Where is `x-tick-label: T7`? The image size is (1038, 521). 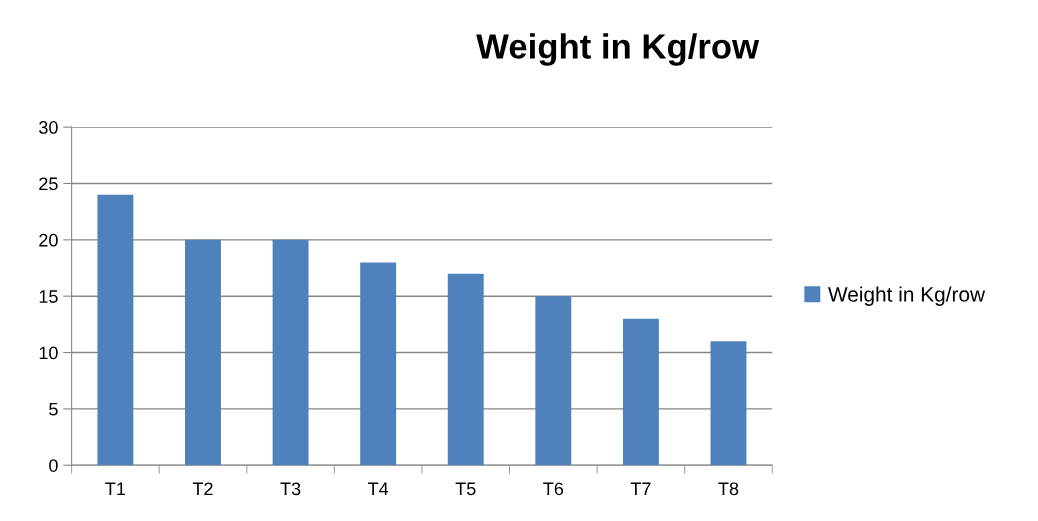
x-tick-label: T7 is located at coordinates (640, 488).